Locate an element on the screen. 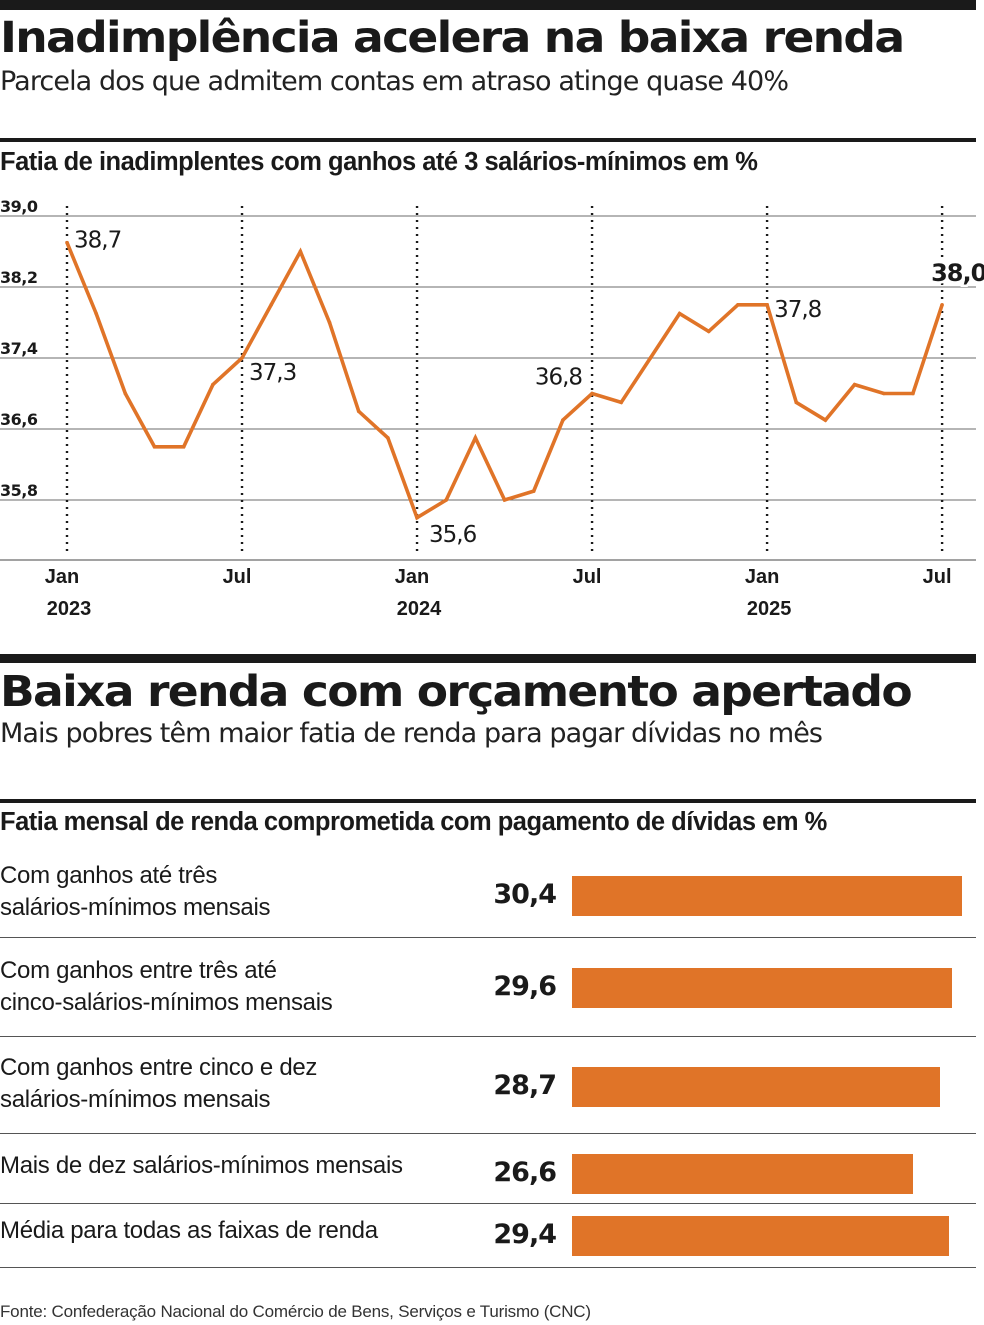 This screenshot has width=984, height=1325. bar-category-line: Com ganhos entre cinco e dez is located at coordinates (159, 1067).